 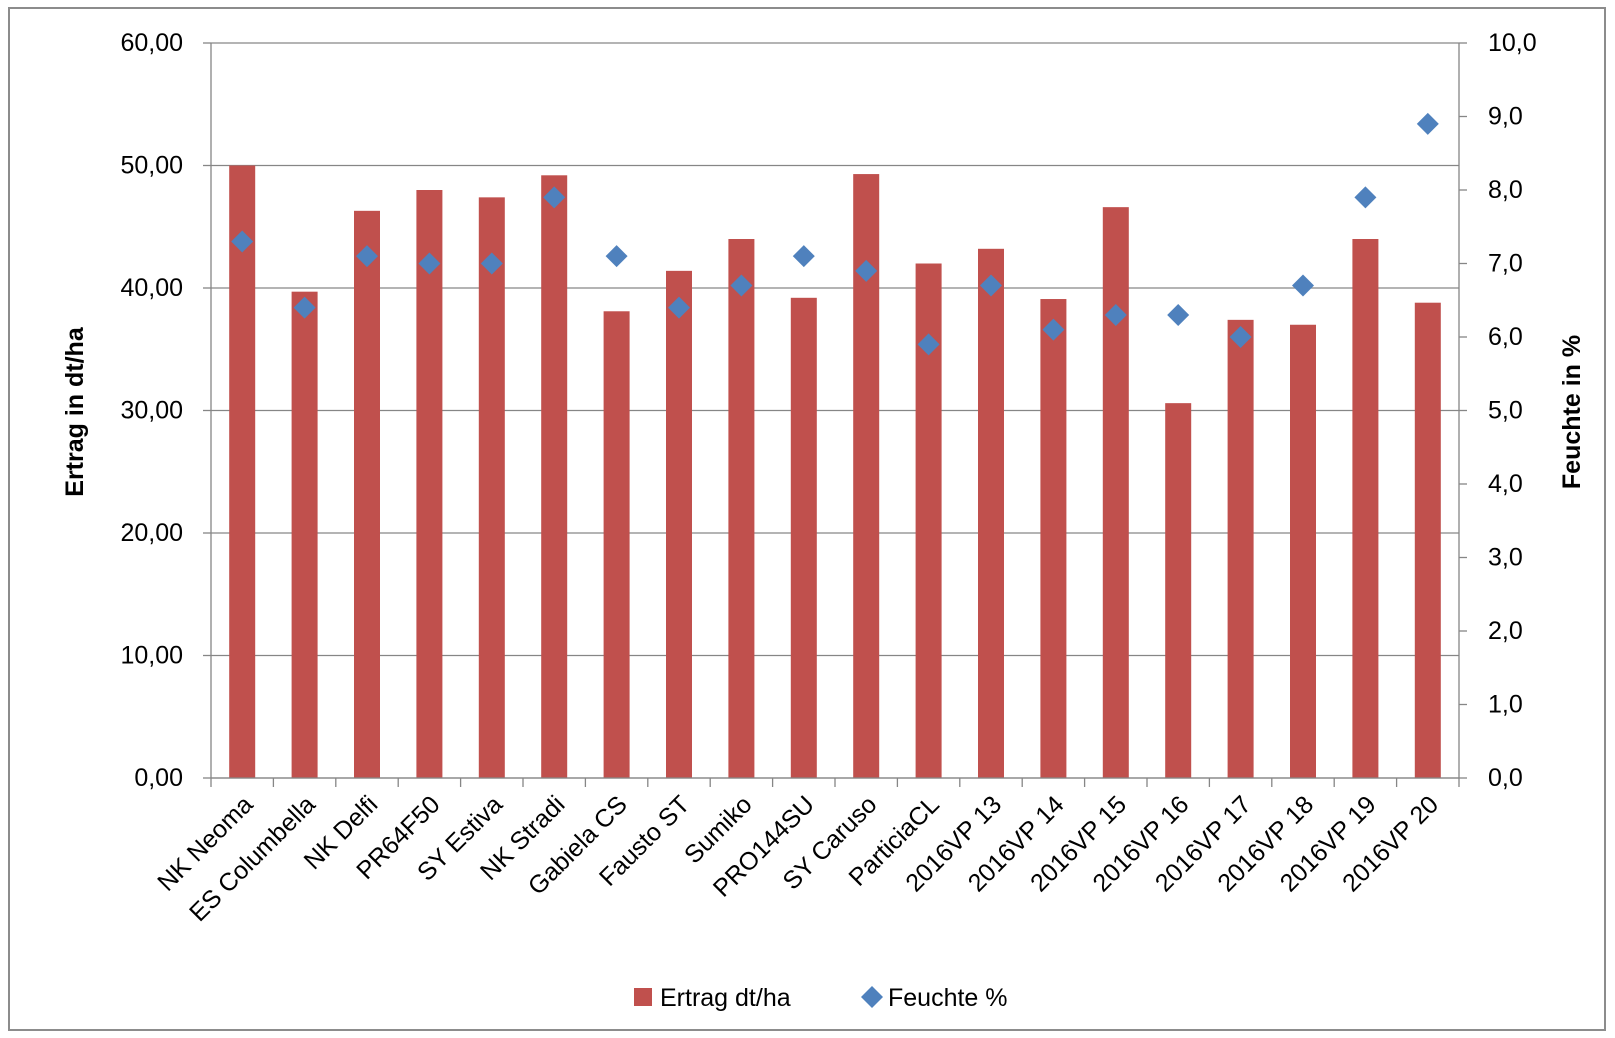 I want to click on y-tick-label: 60,00, so click(x=151, y=43).